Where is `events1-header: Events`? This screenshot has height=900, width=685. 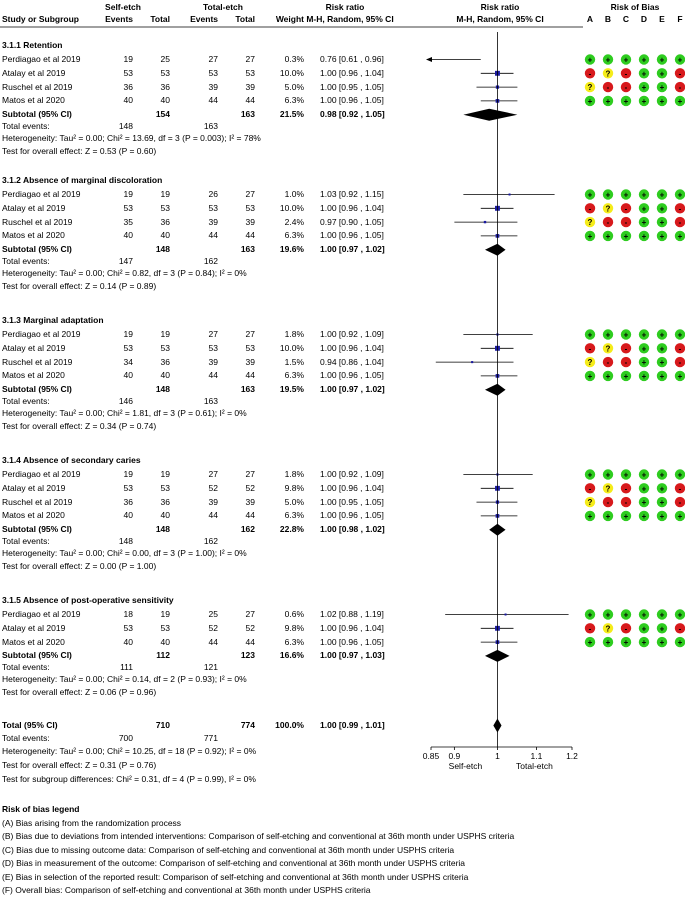 events1-header: Events is located at coordinates (119, 19).